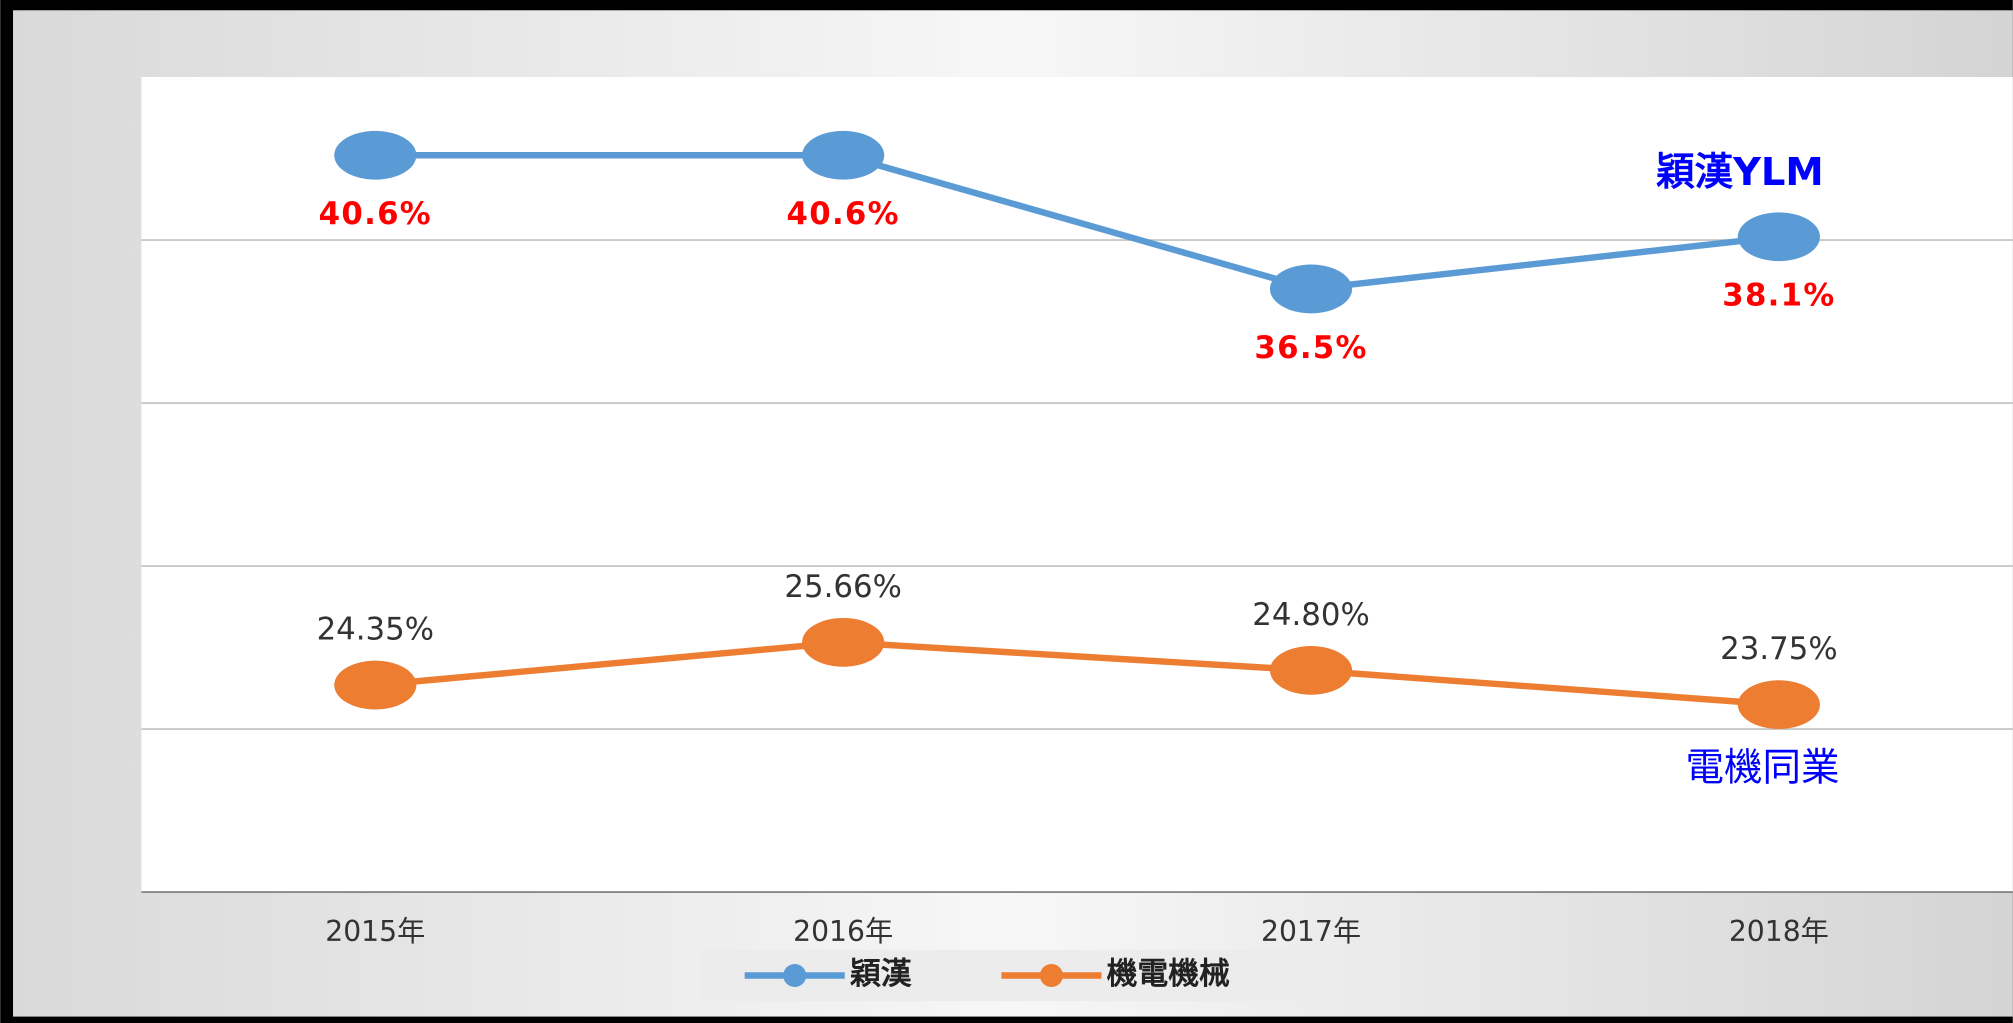 This screenshot has height=1023, width=2013. What do you see at coordinates (1779, 931) in the screenshot?
I see `x-tick-label: 2018年` at bounding box center [1779, 931].